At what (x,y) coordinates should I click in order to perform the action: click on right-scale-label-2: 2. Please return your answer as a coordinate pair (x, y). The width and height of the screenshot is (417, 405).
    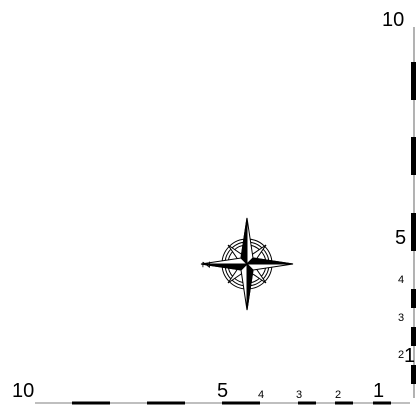
    Looking at the image, I should click on (401, 355).